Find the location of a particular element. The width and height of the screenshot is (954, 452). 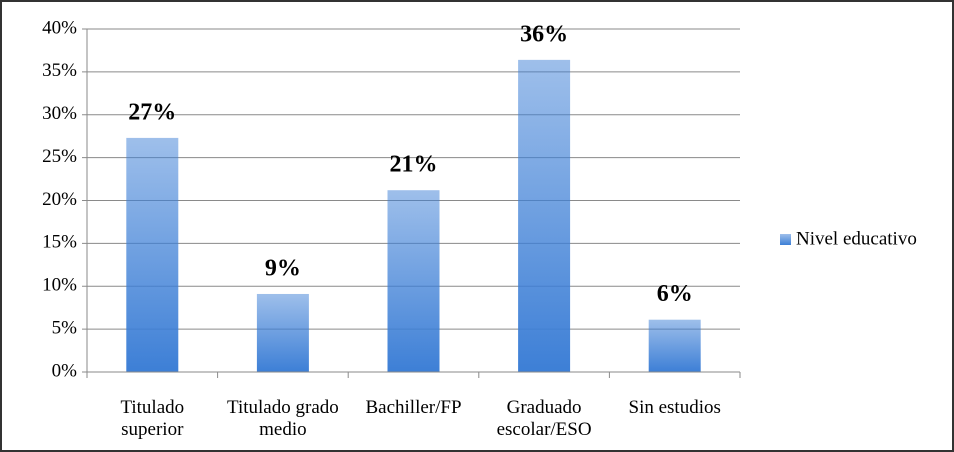

x-tick-label: Sin estudios is located at coordinates (674, 407).